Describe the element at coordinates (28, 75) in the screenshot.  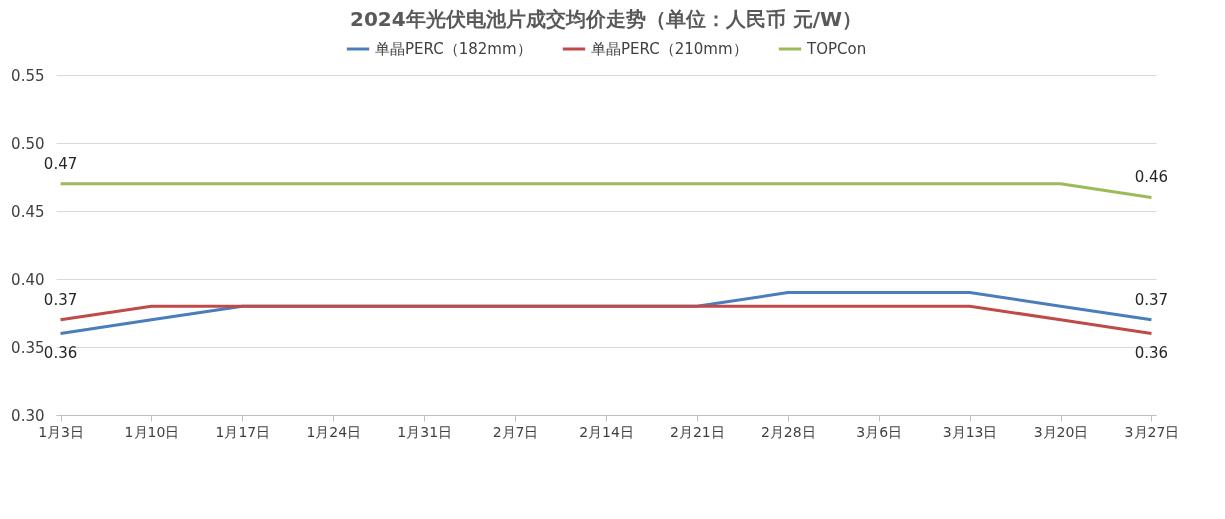
I see `y-tick-label: 0.55` at that location.